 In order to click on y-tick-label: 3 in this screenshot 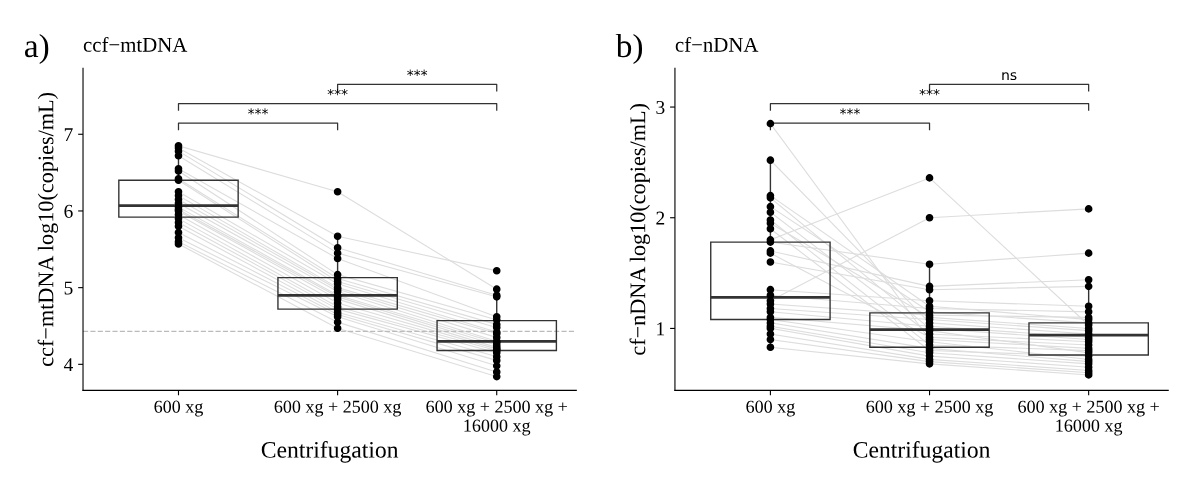, I will do `click(660, 107)`.